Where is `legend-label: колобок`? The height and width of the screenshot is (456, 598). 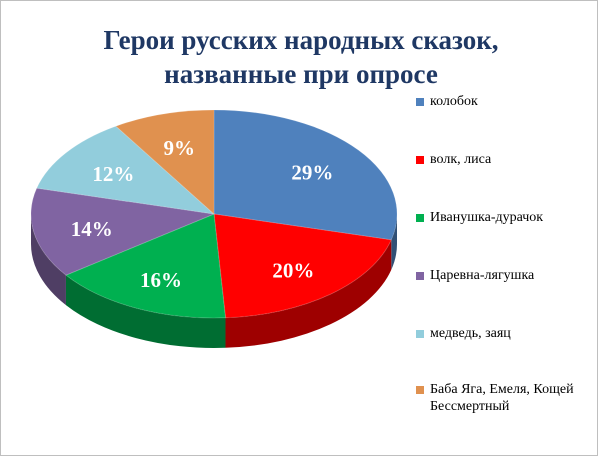 legend-label: колобок is located at coordinates (454, 101).